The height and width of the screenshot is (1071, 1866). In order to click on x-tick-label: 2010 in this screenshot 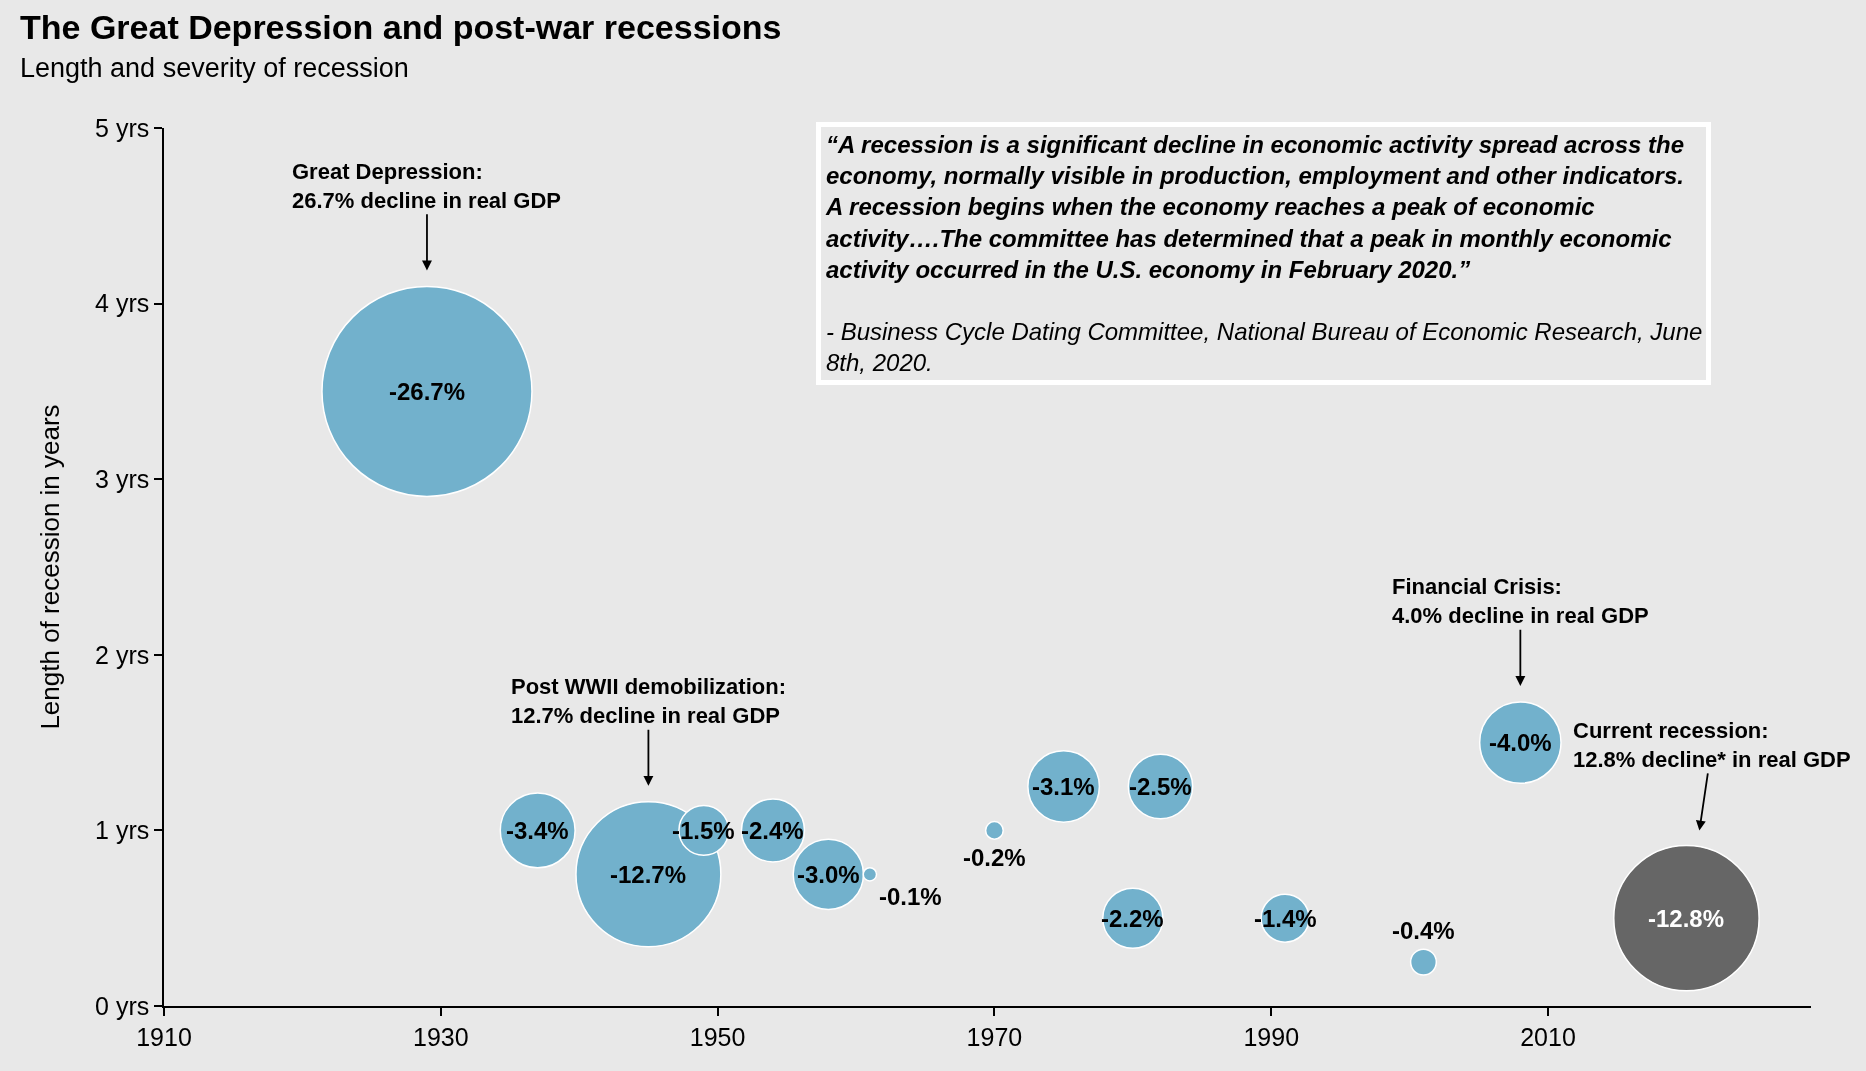, I will do `click(1548, 1036)`.